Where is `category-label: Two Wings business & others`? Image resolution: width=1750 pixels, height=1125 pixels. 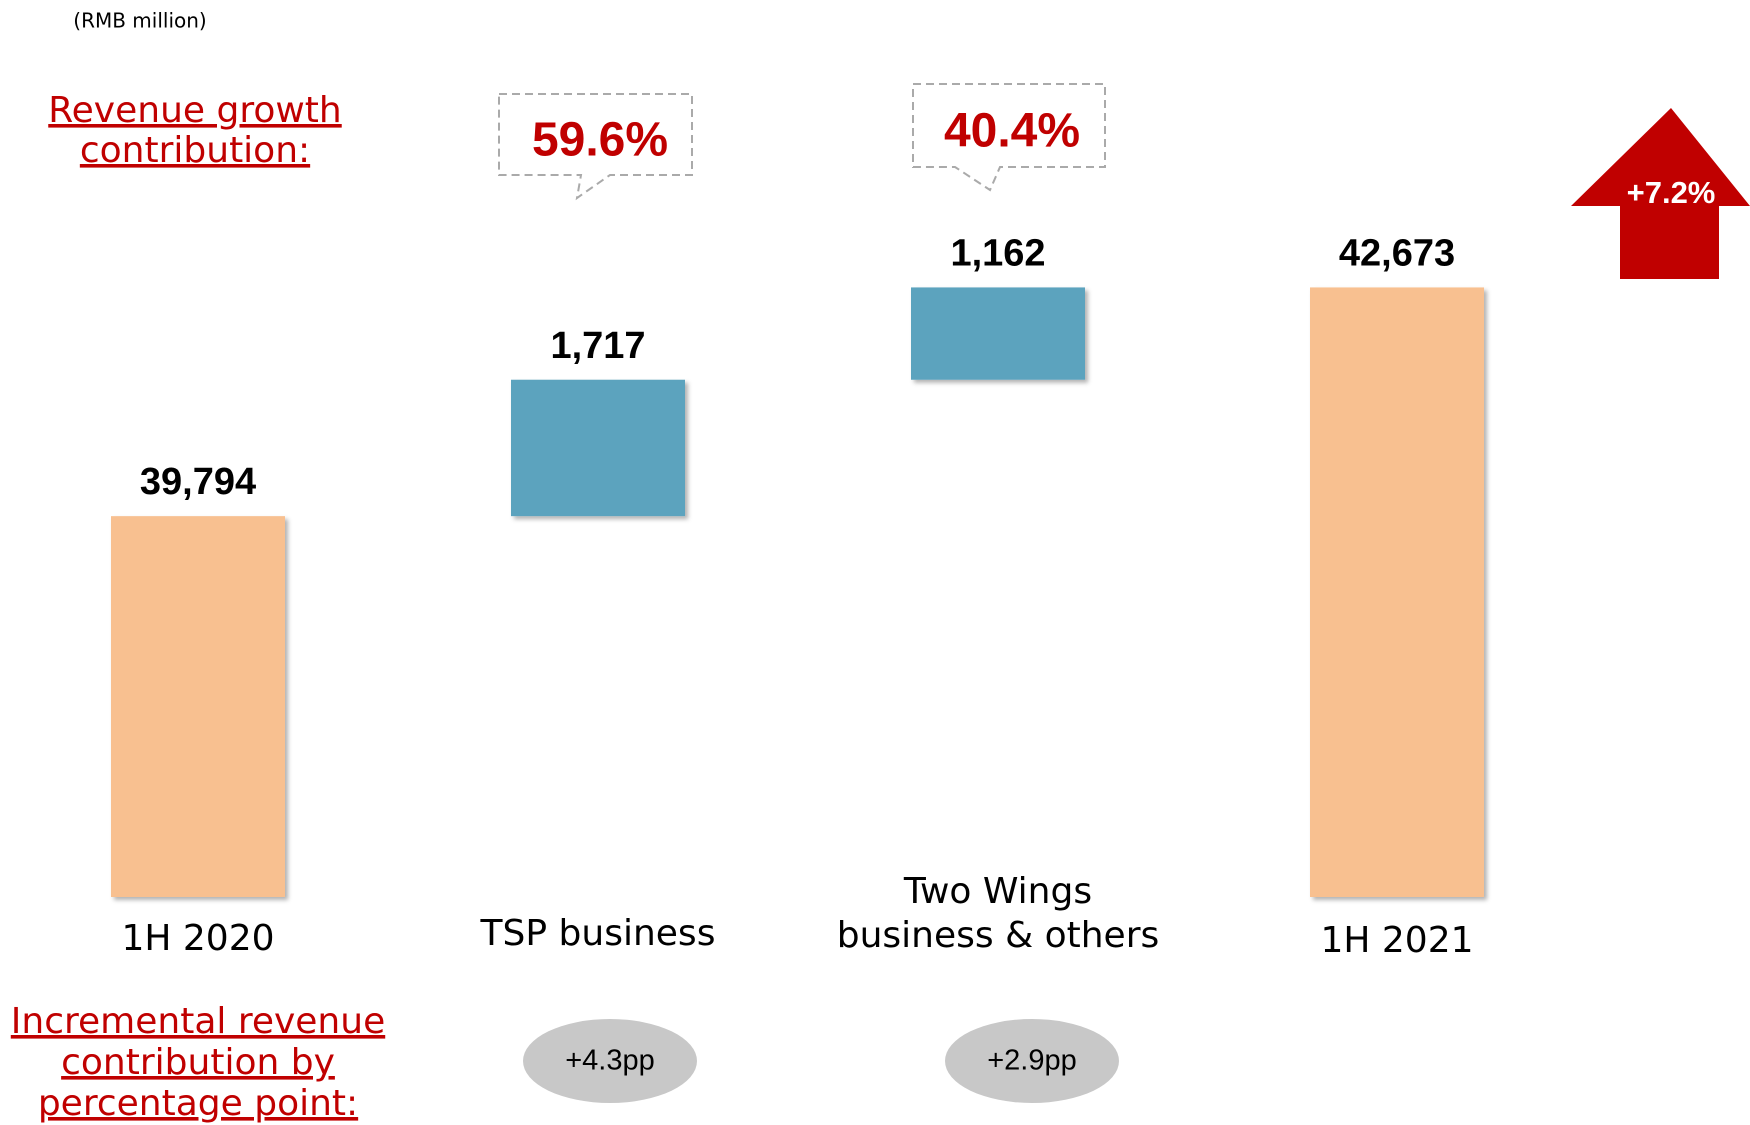 category-label: Two Wings business & others is located at coordinates (998, 913).